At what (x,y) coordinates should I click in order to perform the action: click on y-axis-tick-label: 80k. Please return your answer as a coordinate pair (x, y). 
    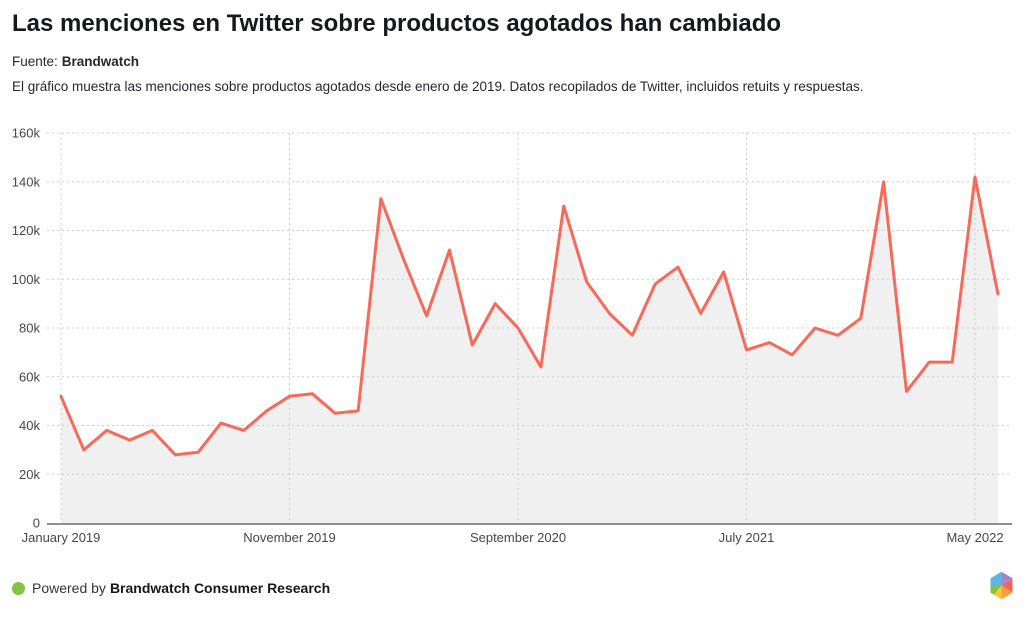
    Looking at the image, I should click on (29, 328).